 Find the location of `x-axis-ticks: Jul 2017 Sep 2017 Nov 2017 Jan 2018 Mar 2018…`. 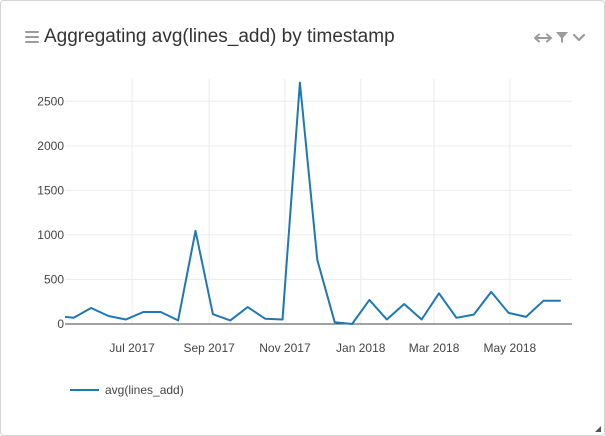

x-axis-ticks: Jul 2017 Sep 2017 Nov 2017 Jan 2018 Mar 2018… is located at coordinates (322, 348).